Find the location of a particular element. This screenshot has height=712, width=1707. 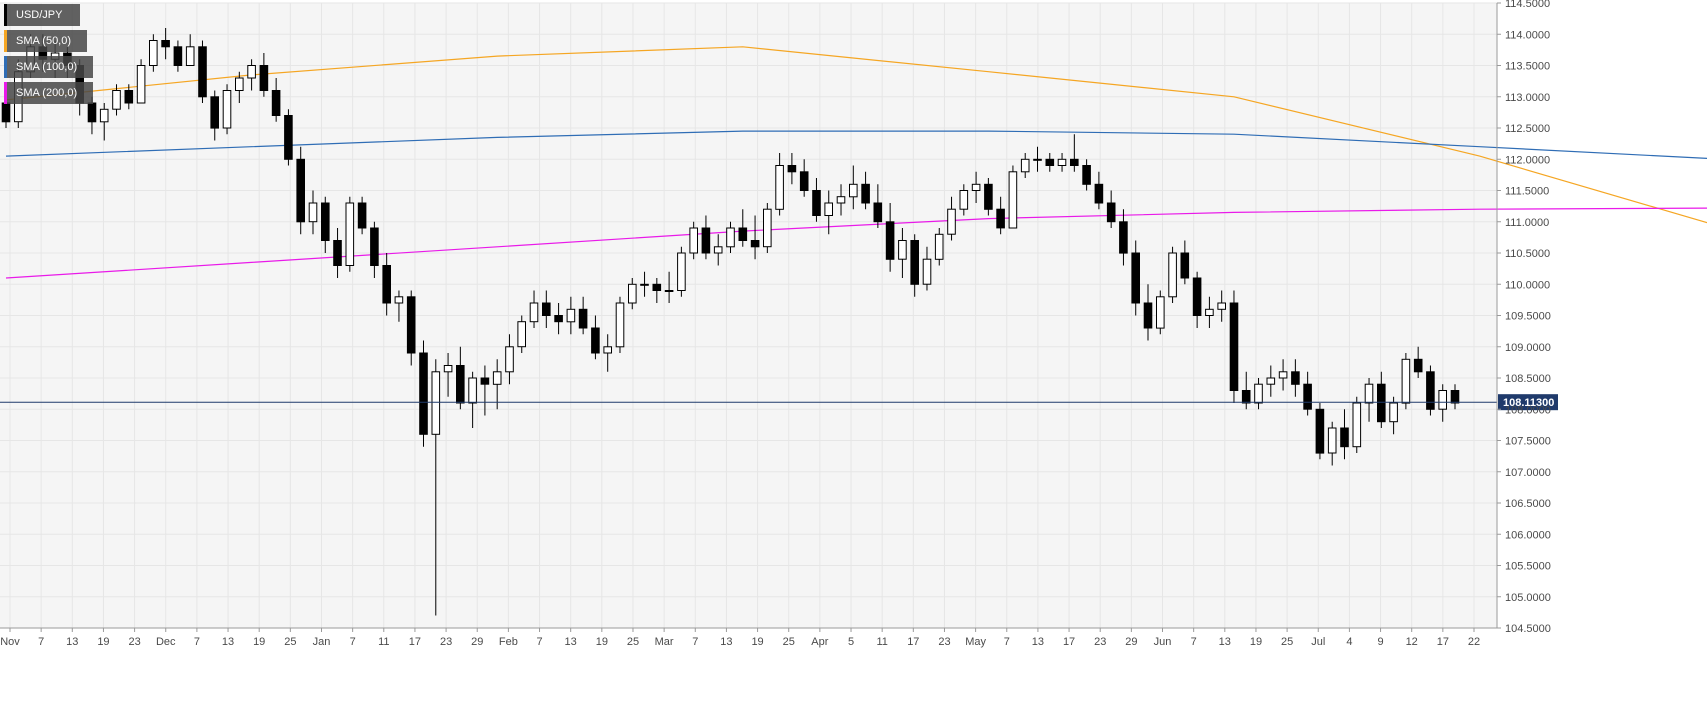

y-tick-label: 112.5000 is located at coordinates (1527, 129).